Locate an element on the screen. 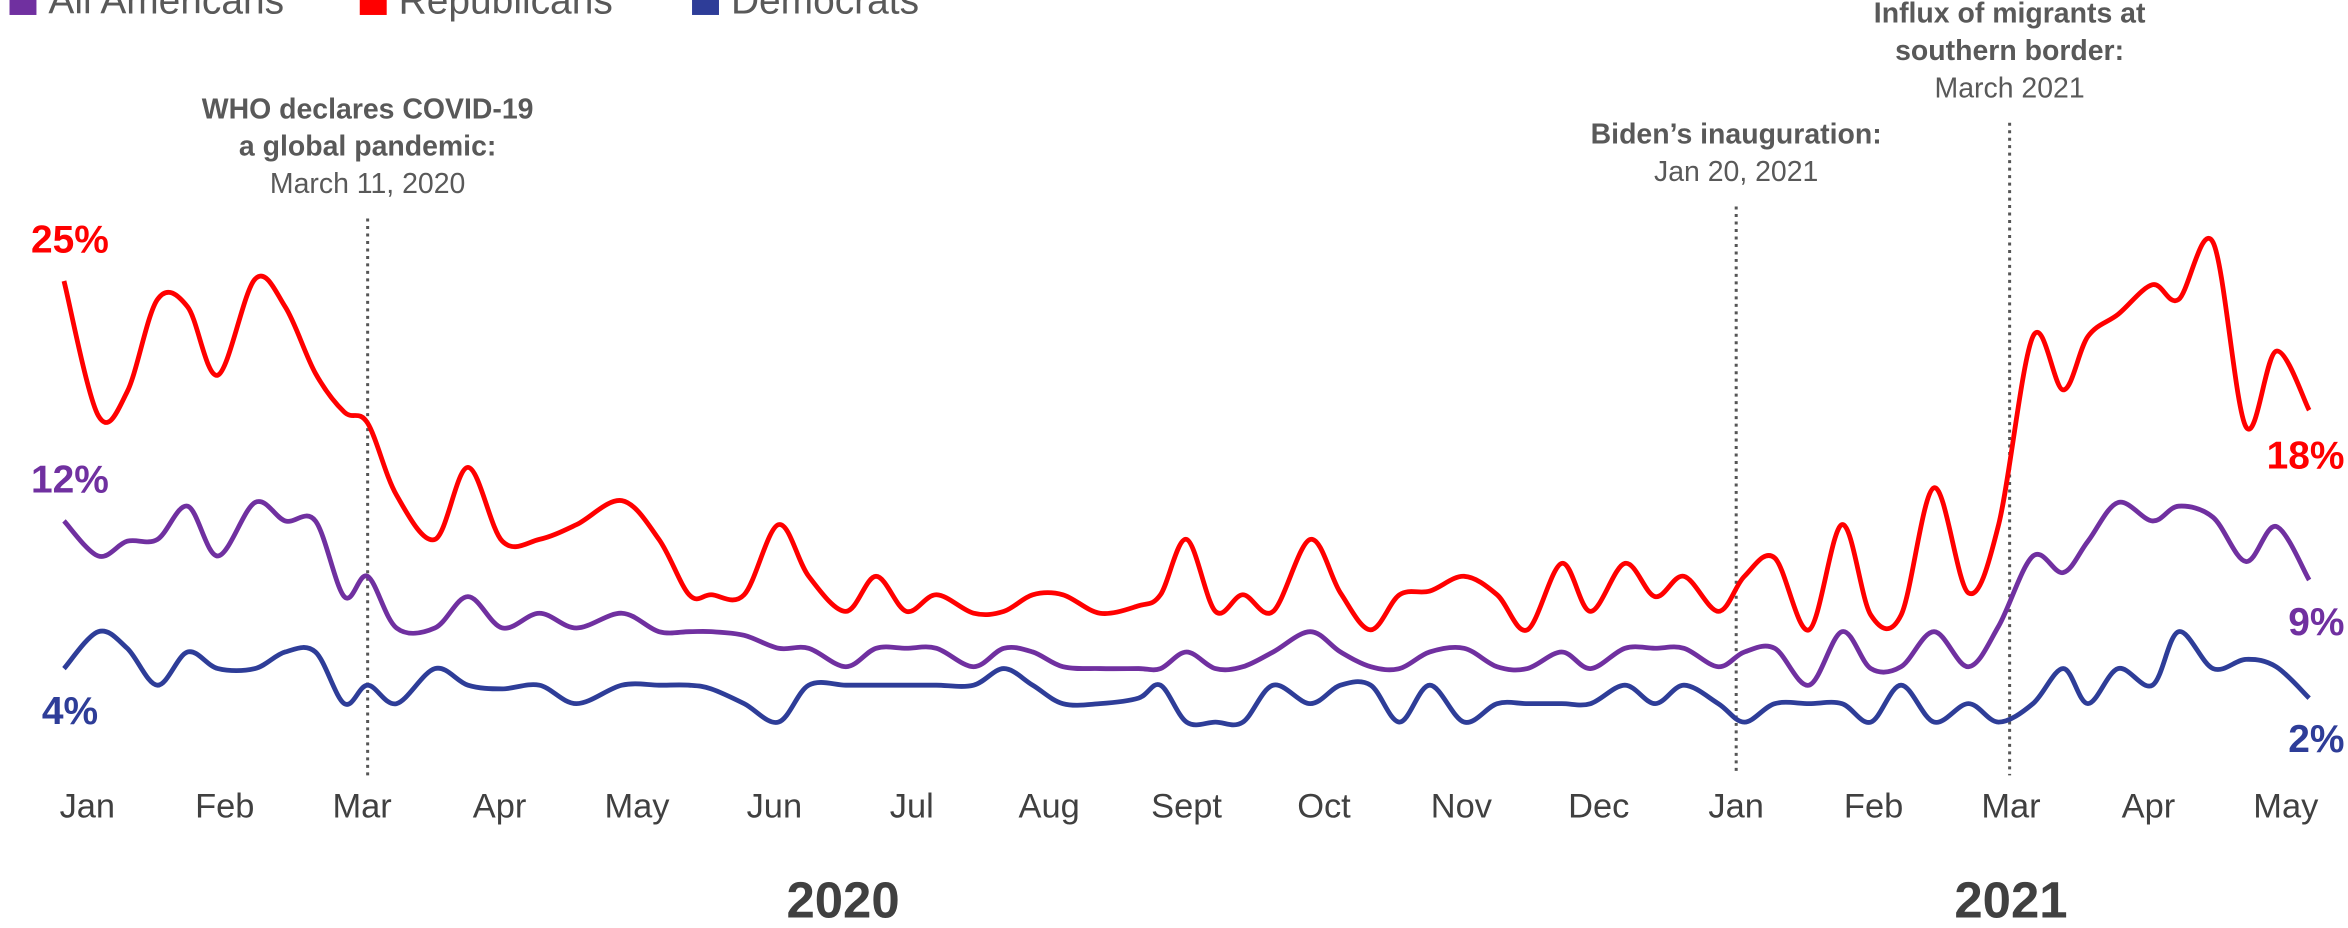 The width and height of the screenshot is (2348, 928). year-label: 2020 is located at coordinates (842, 899).